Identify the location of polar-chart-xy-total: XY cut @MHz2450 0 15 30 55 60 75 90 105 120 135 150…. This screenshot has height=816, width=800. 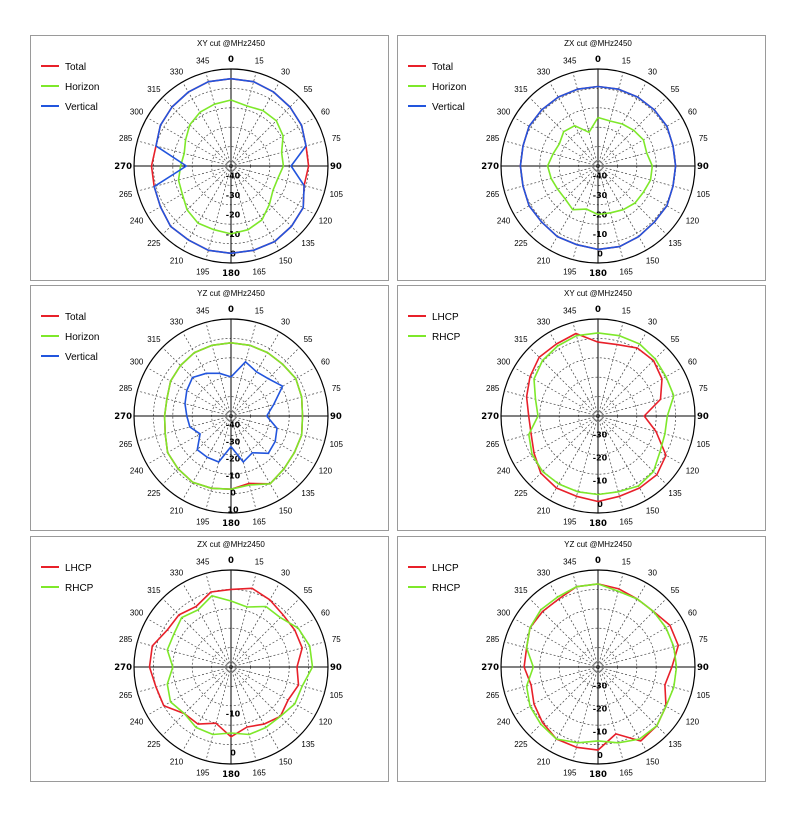
(209, 158).